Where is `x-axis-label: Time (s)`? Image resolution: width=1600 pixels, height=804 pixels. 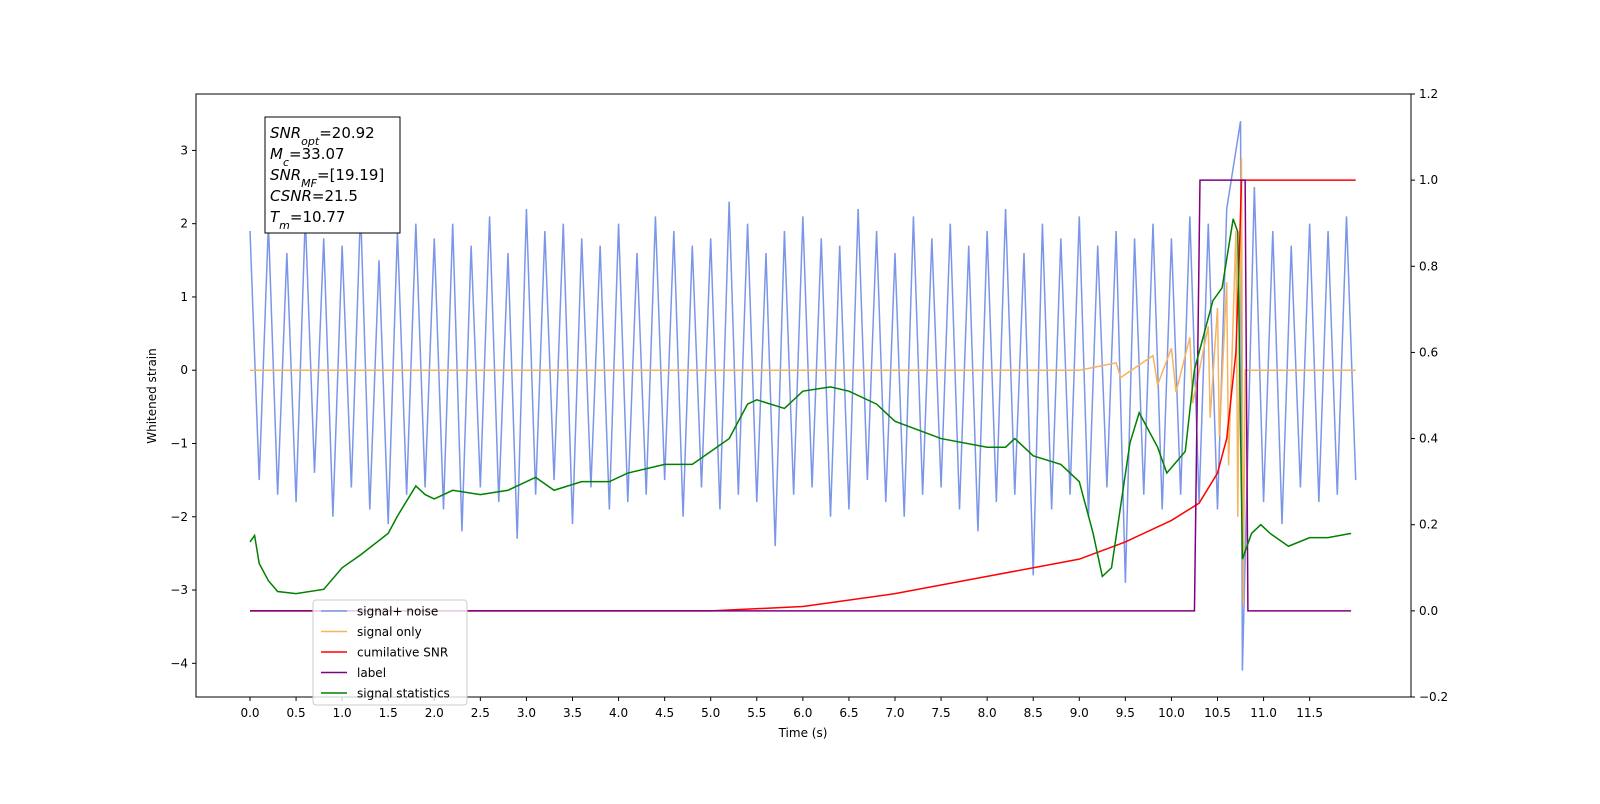
x-axis-label: Time (s) is located at coordinates (803, 733).